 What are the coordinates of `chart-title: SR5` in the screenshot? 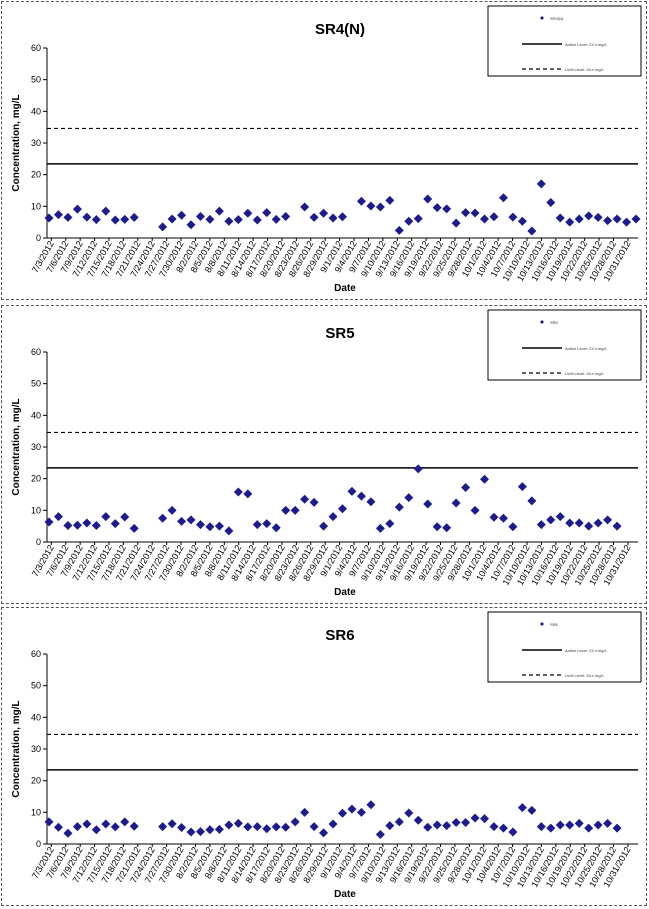 It's located at (339, 333).